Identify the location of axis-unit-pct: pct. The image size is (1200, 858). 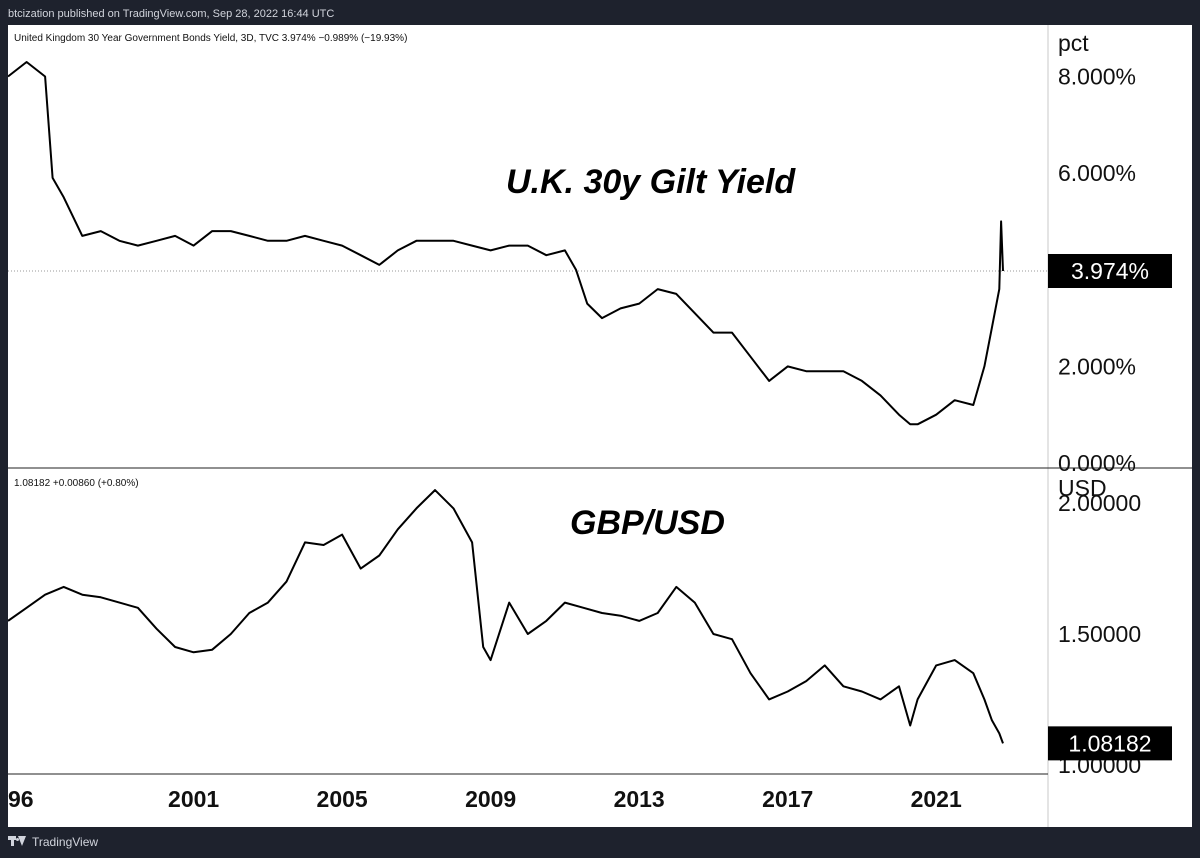
(1073, 43).